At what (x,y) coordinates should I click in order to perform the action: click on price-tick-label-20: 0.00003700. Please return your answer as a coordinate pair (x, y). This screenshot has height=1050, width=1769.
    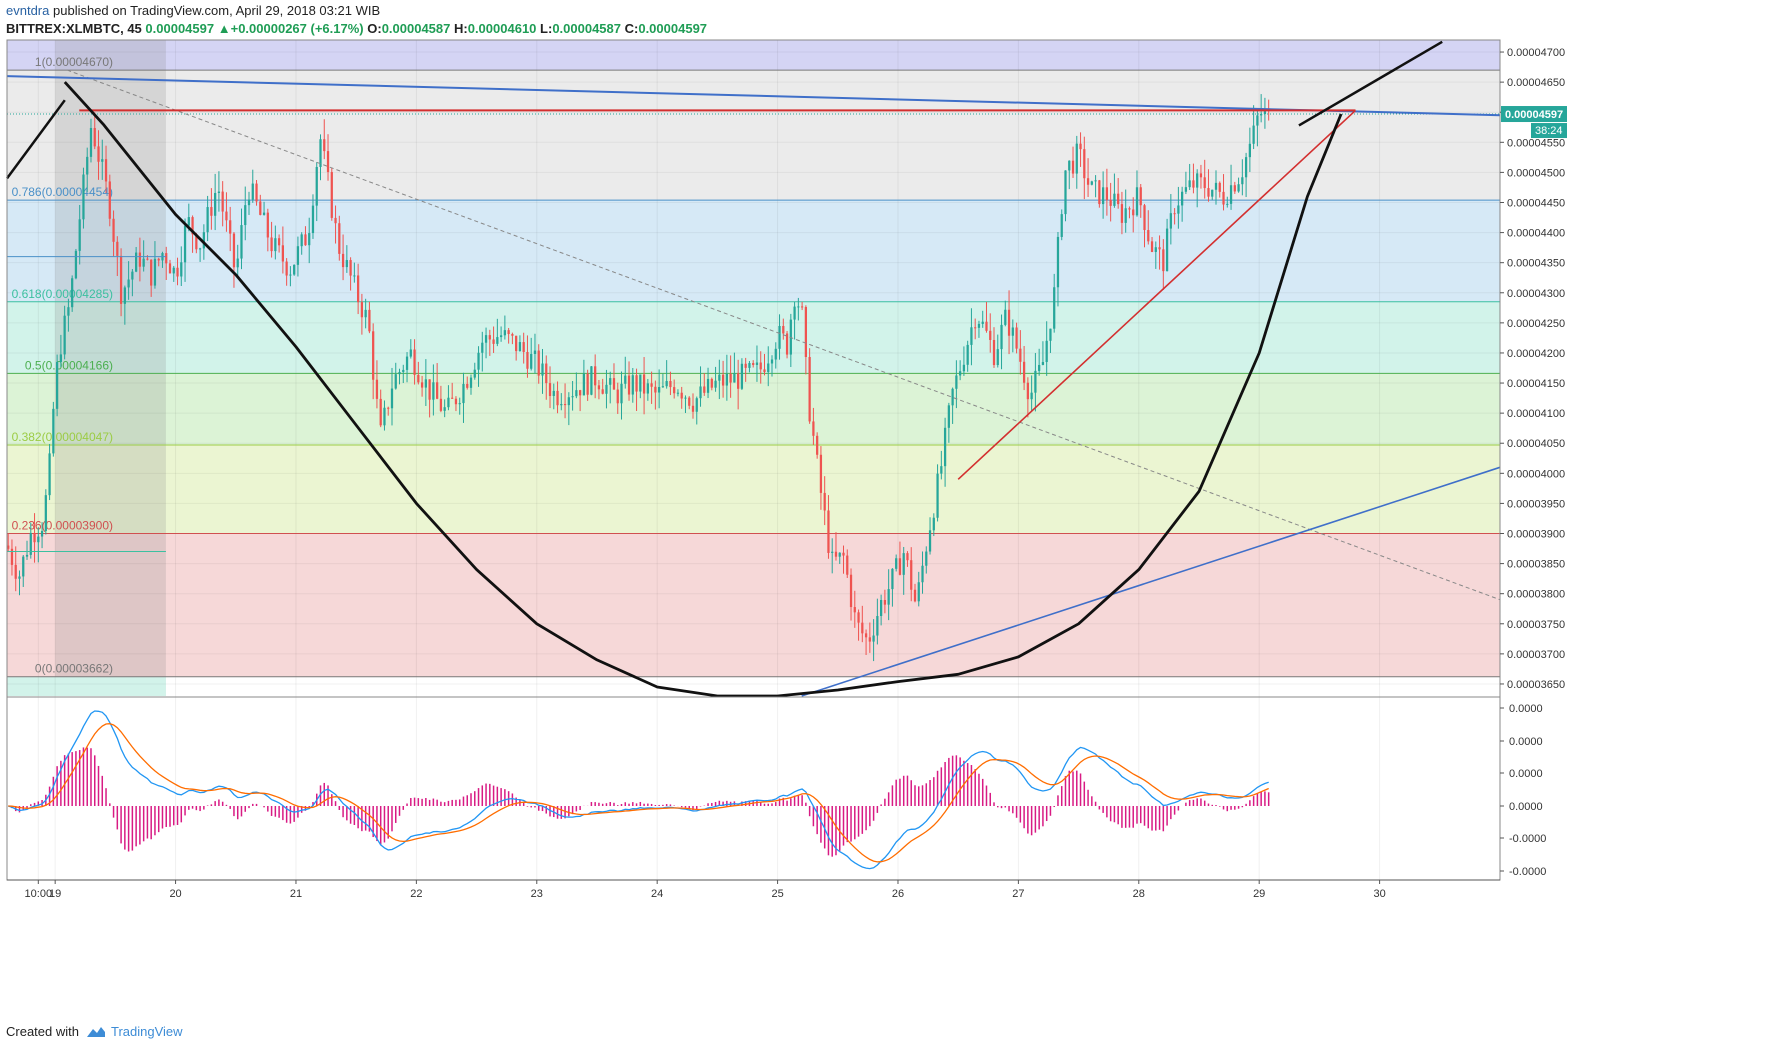
    Looking at the image, I should click on (1536, 655).